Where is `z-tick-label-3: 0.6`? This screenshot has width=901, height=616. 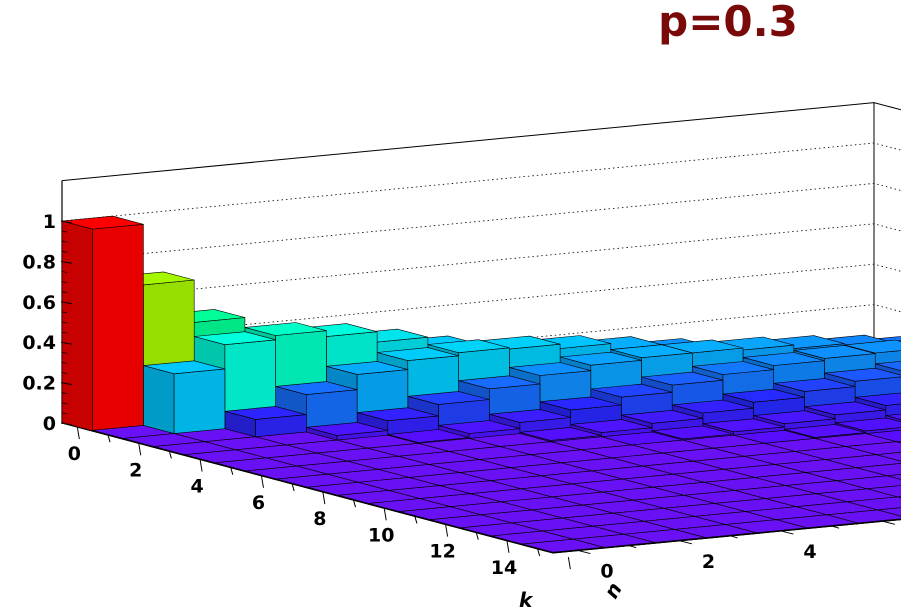
z-tick-label-3: 0.6 is located at coordinates (39, 303).